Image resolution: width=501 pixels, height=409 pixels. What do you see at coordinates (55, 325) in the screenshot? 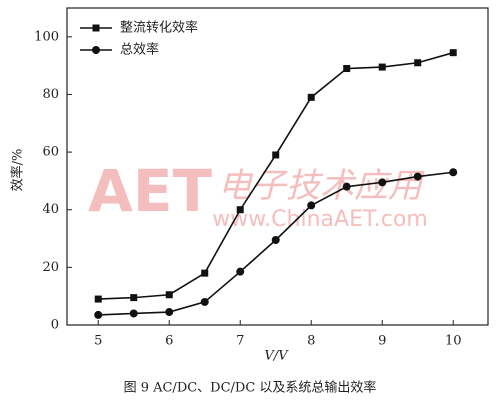
I see `y-tick-label: 0` at bounding box center [55, 325].